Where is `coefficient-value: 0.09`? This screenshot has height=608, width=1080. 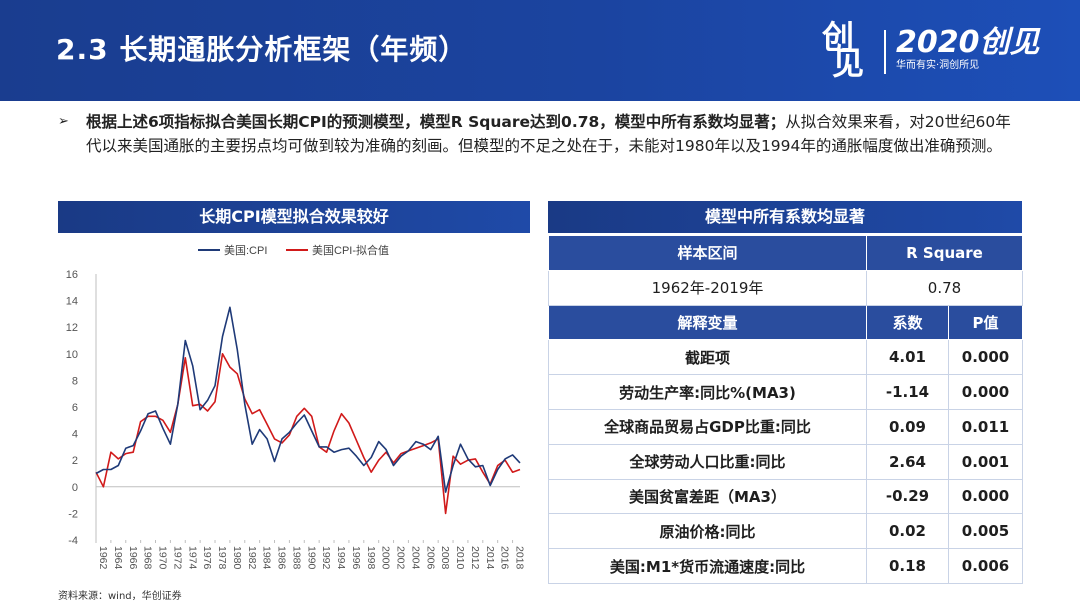
coefficient-value: 0.09 is located at coordinates (907, 426).